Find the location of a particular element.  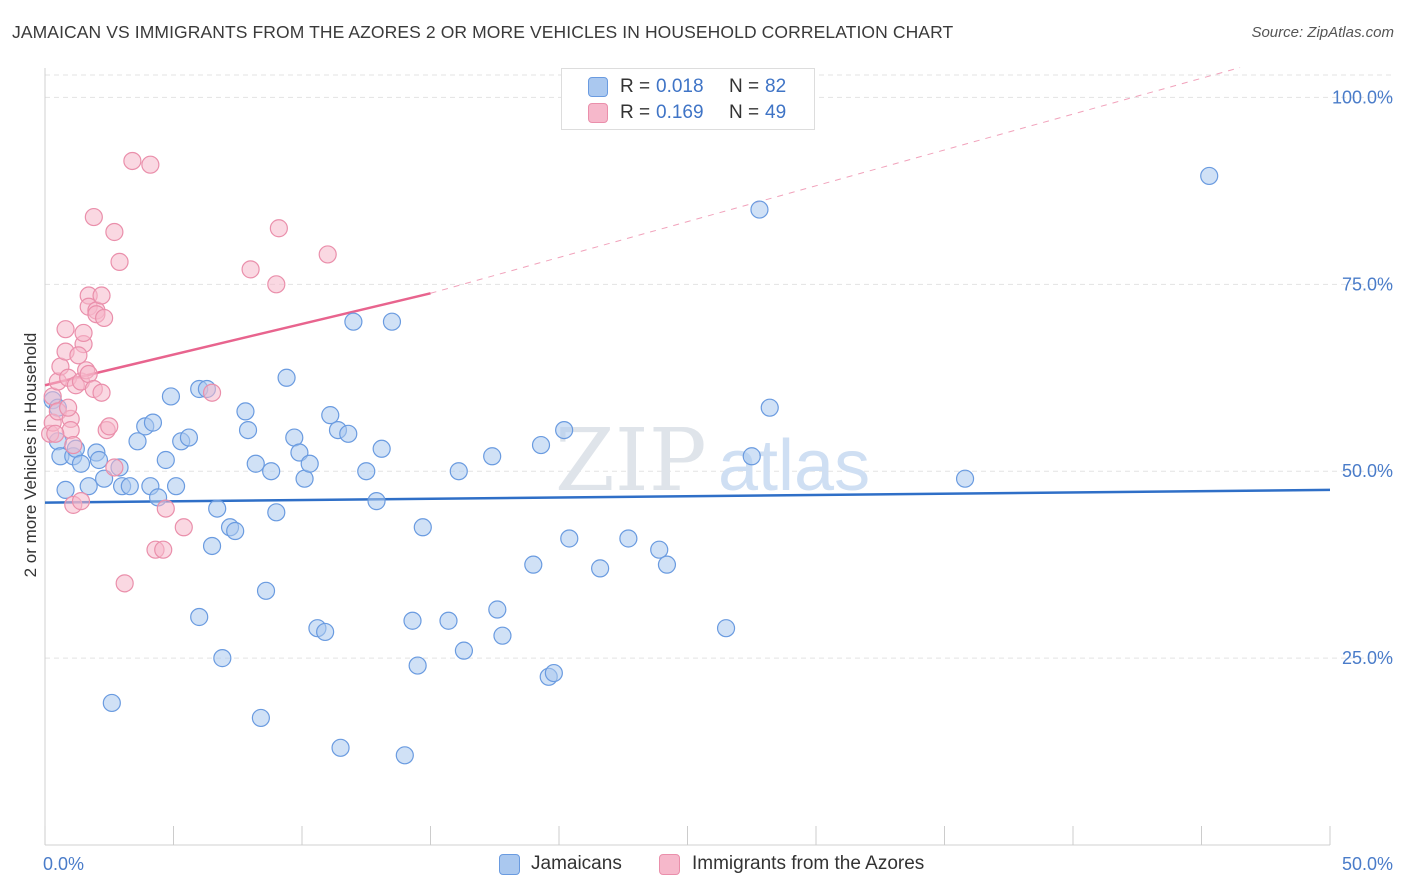

legend-label-jamaicans: Jamaicans is located at coordinates (576, 863).